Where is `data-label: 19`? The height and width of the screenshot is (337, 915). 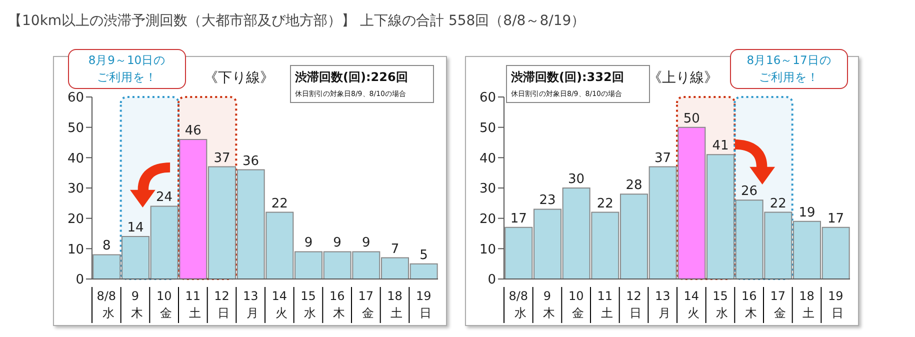
data-label: 19 is located at coordinates (807, 212).